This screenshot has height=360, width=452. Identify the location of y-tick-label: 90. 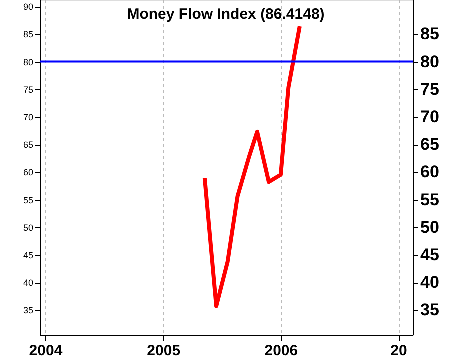
(28, 7).